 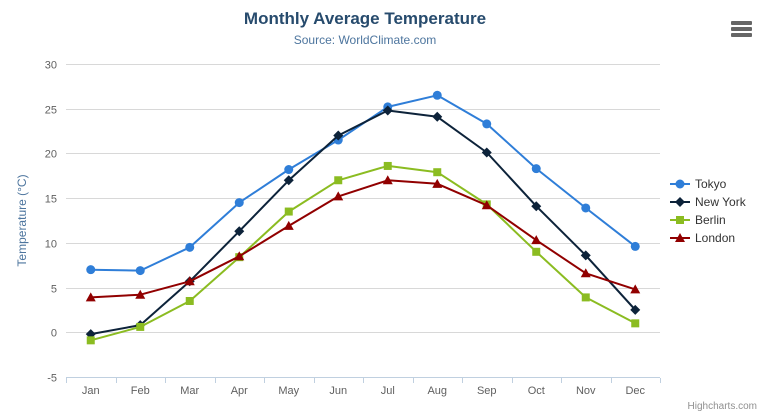 What do you see at coordinates (338, 391) in the screenshot?
I see `svg-text: Jun` at bounding box center [338, 391].